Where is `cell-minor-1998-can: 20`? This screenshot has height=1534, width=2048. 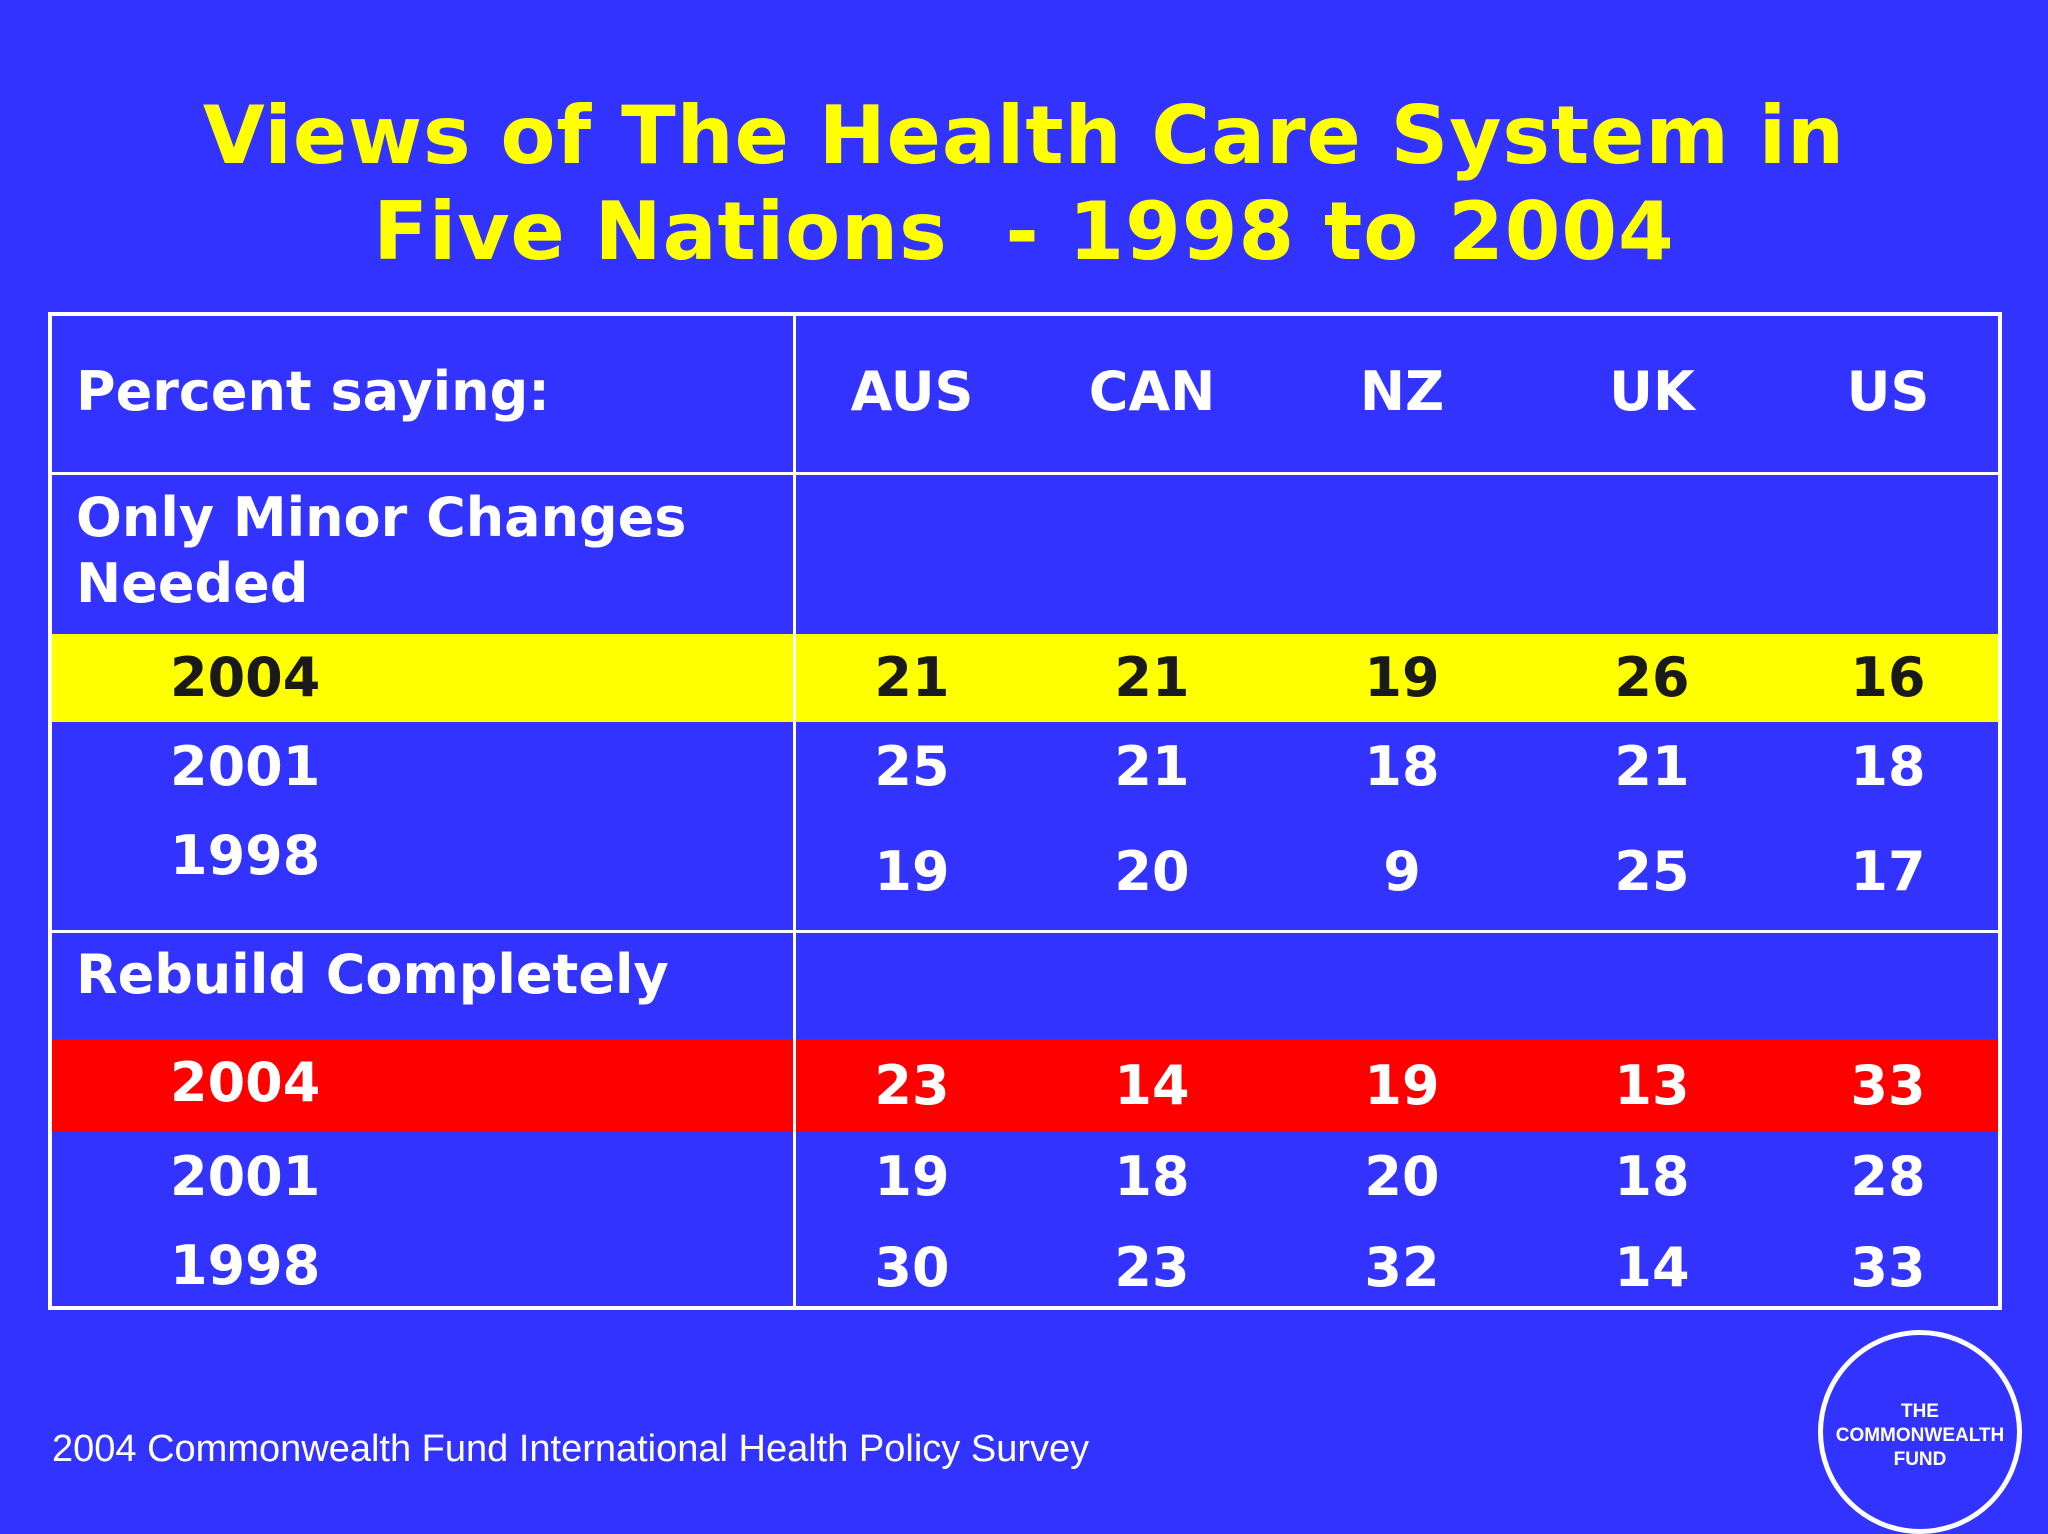
cell-minor-1998-can: 20 is located at coordinates (1152, 871).